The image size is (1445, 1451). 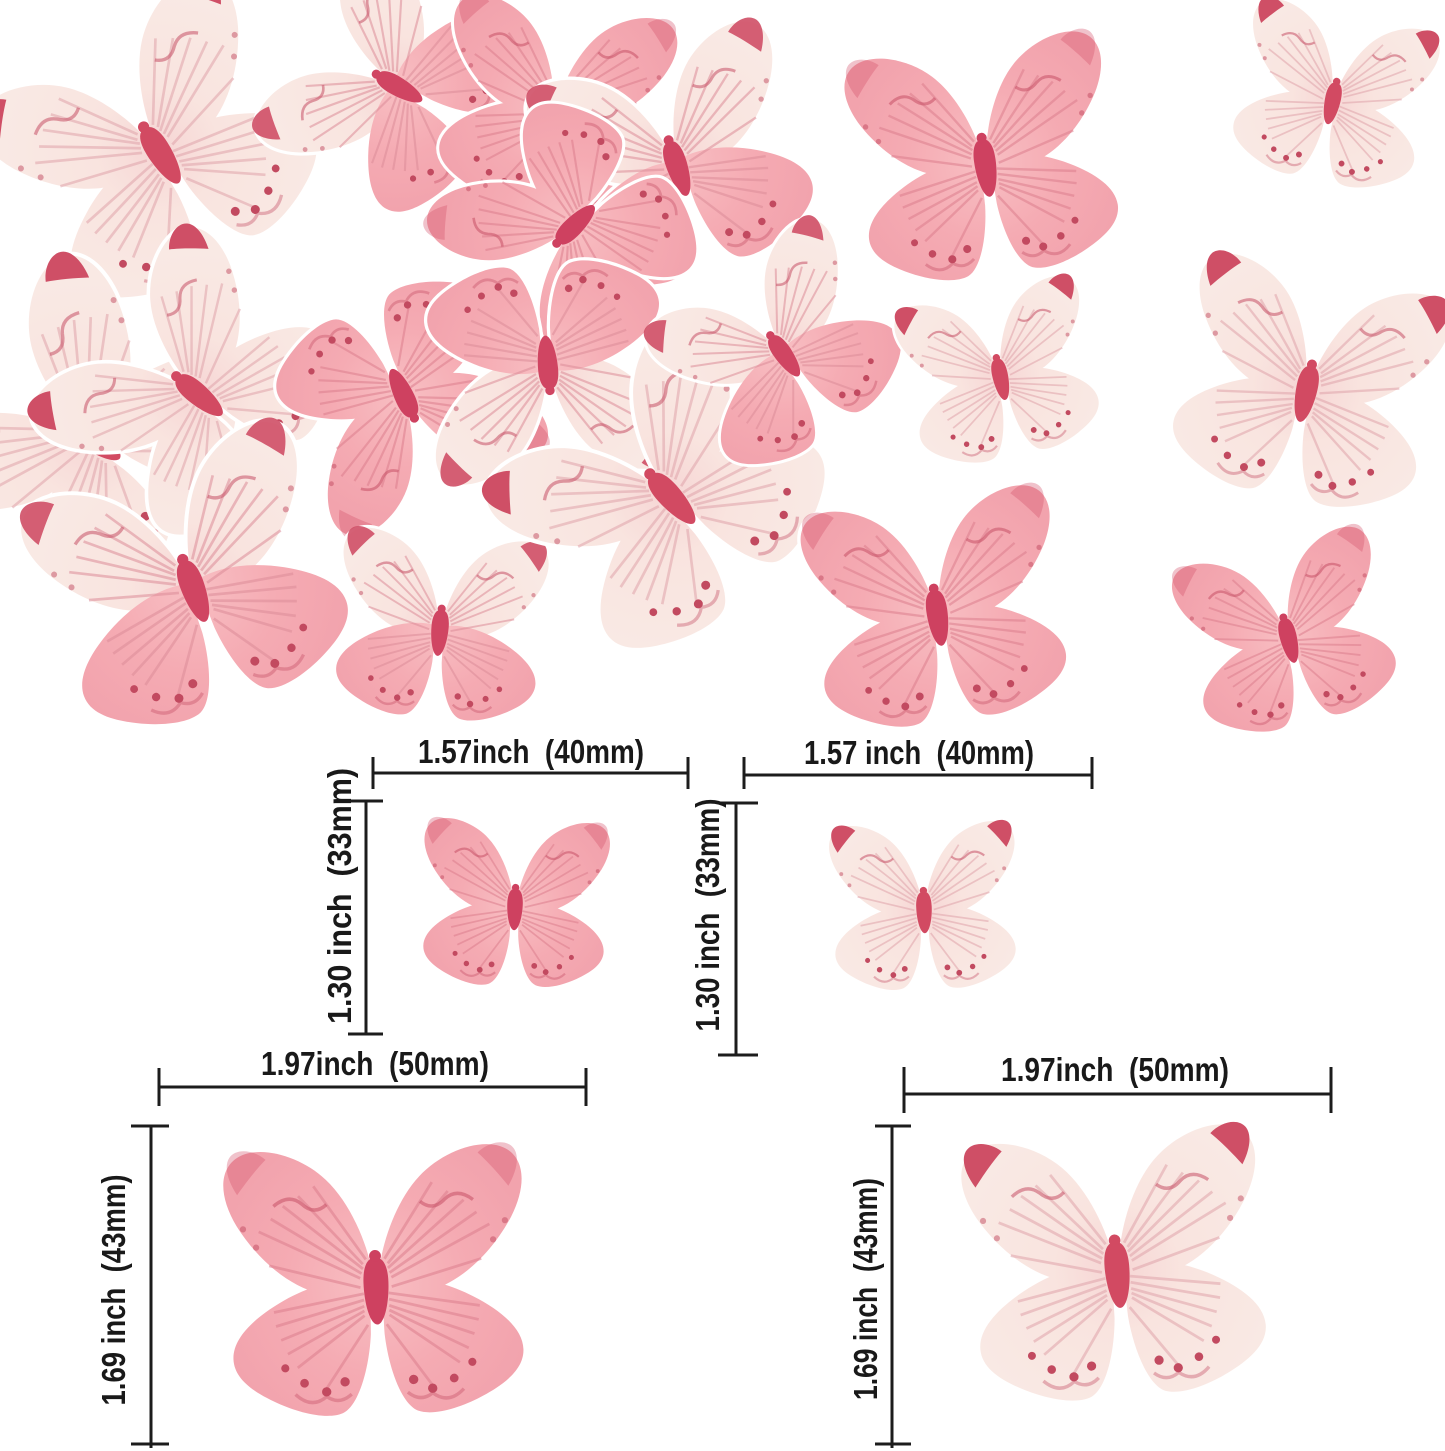 I want to click on svg-text: 1.57inch (40mm), so click(x=531, y=751).